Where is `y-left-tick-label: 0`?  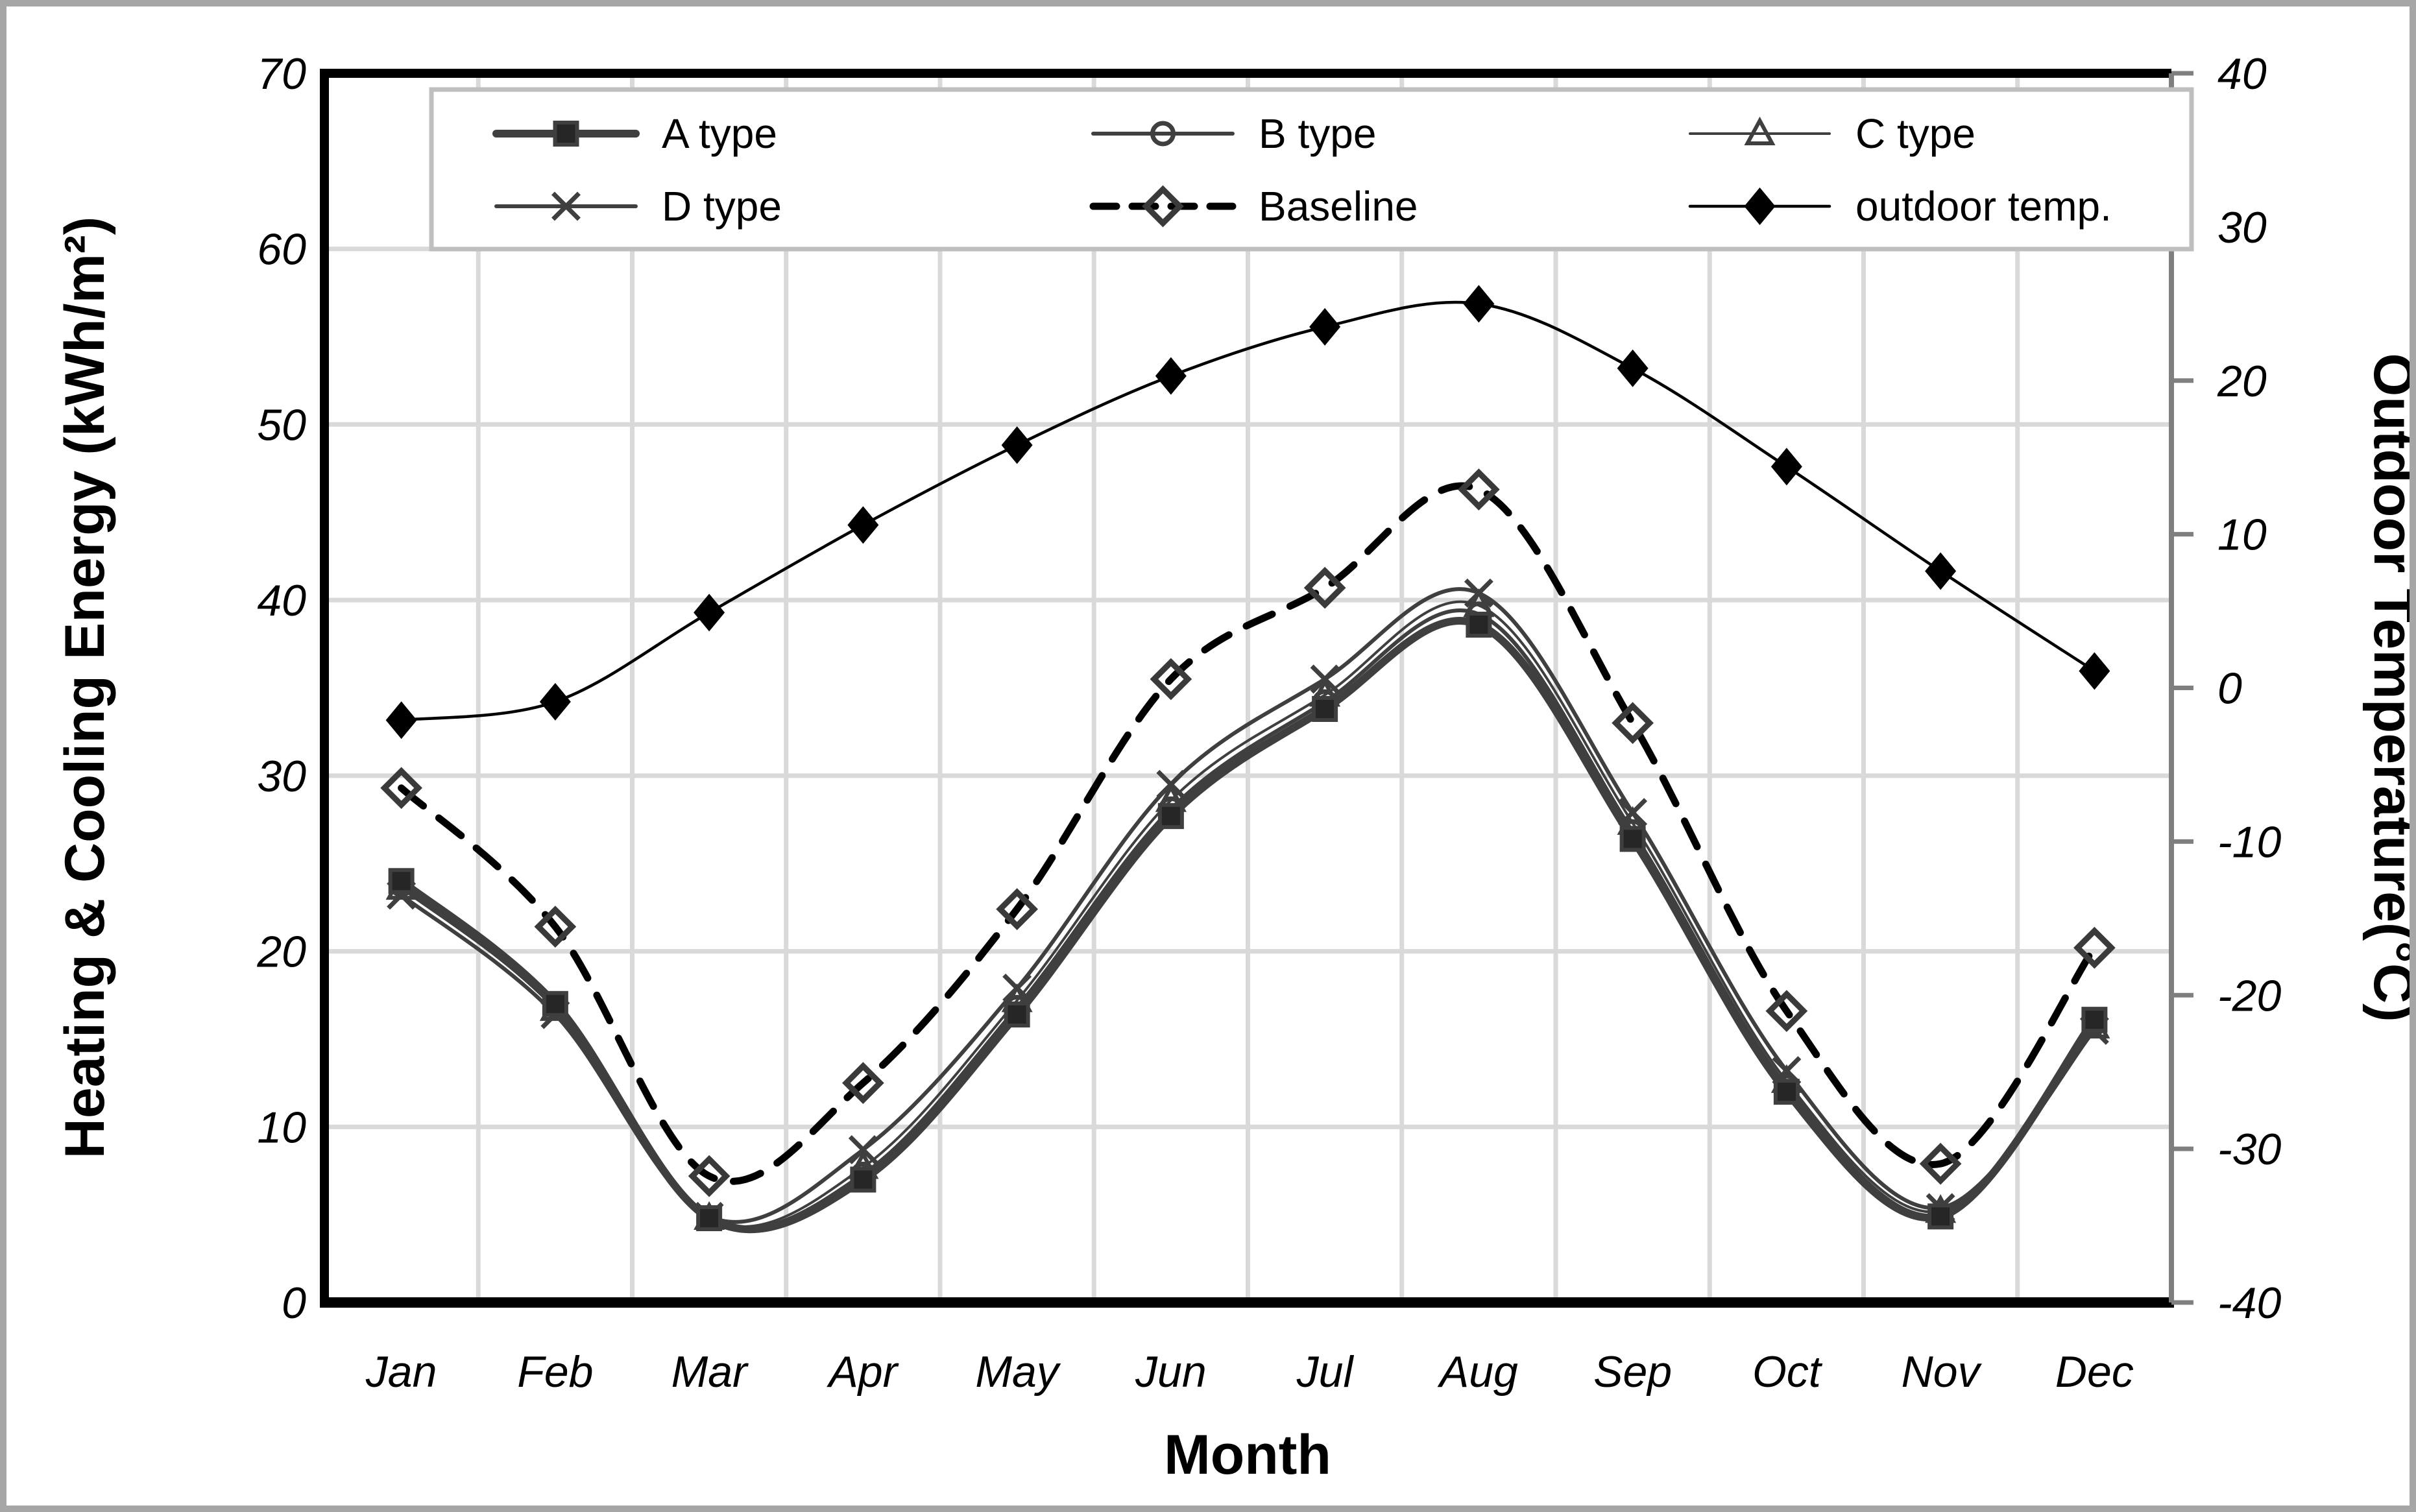 y-left-tick-label: 0 is located at coordinates (294, 1303).